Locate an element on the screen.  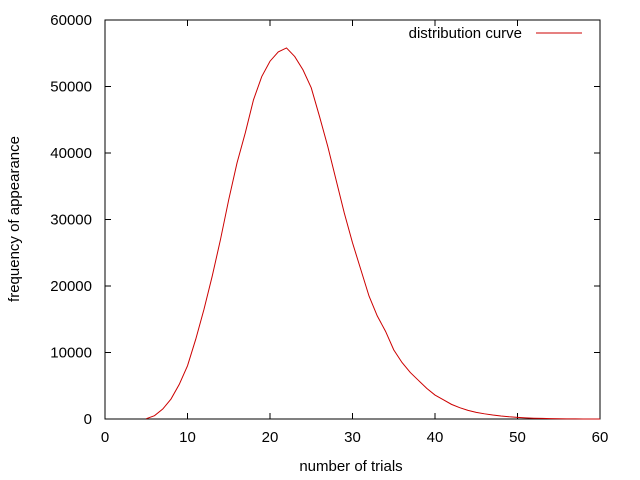
y-tick-label: 0 is located at coordinates (88, 419).